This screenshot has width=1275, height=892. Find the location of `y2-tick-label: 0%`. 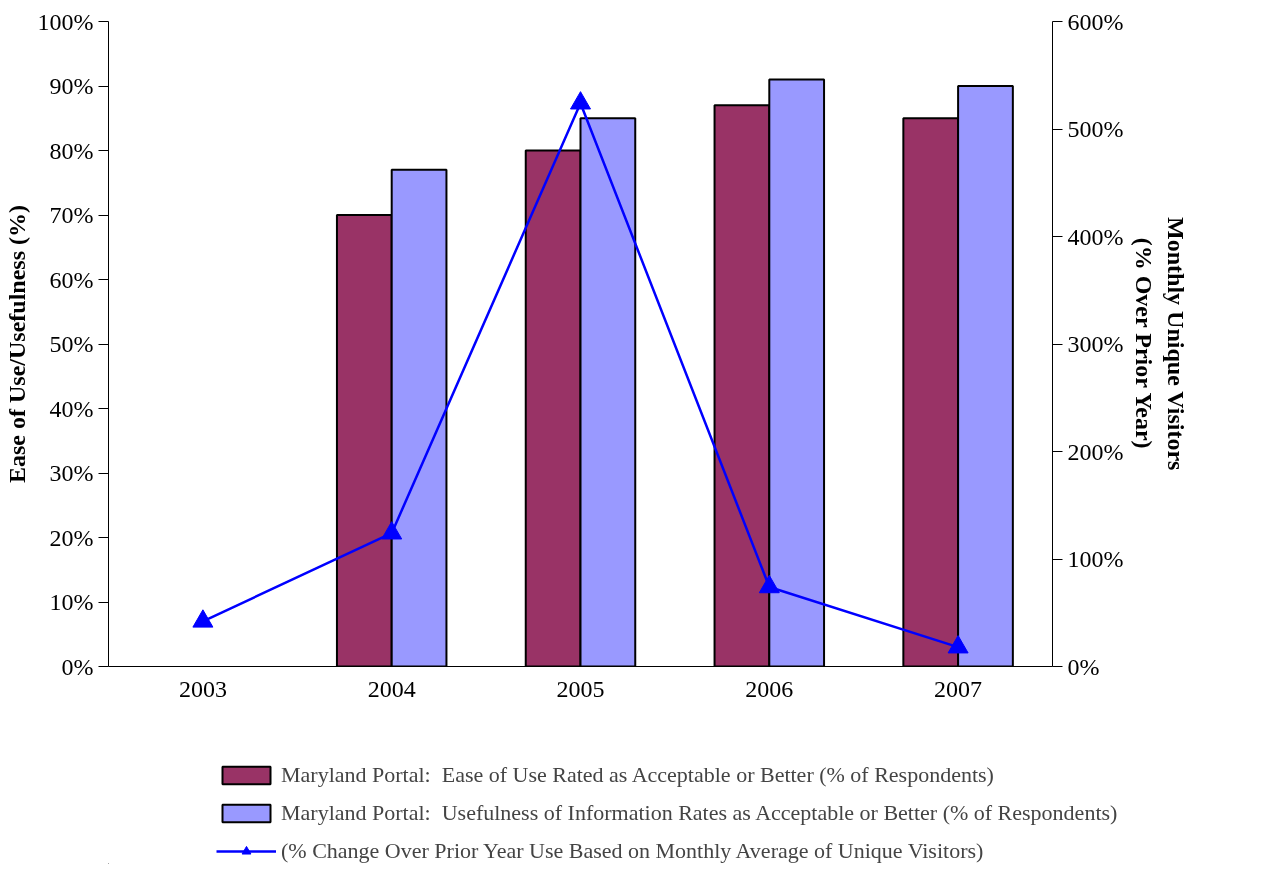

y2-tick-label: 0% is located at coordinates (1083, 666).